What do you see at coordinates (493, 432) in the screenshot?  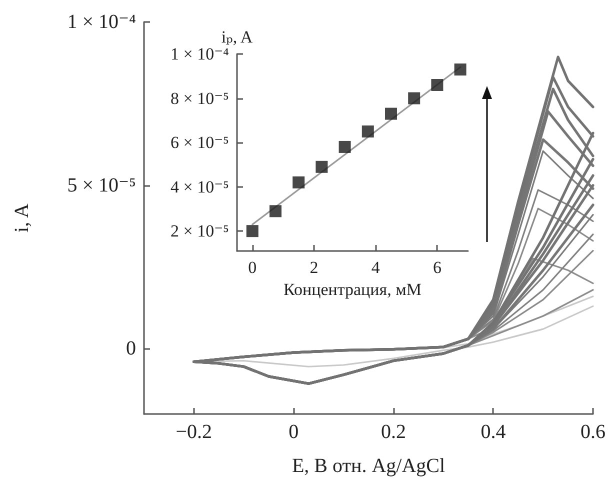 I see `x-tick-label: 0.4` at bounding box center [493, 432].